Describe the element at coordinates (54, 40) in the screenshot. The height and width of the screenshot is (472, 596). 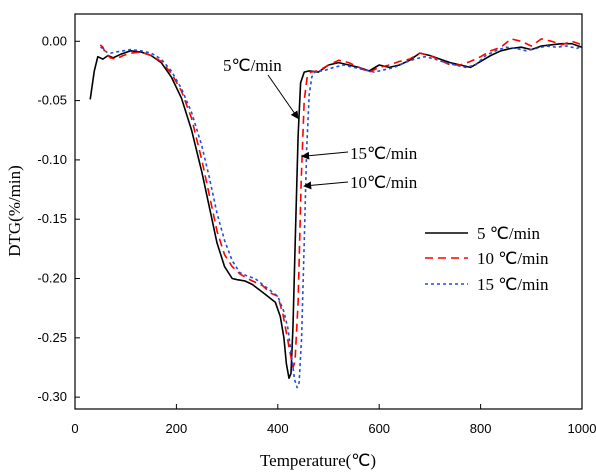
I see `y-tick-label: 0.00` at that location.